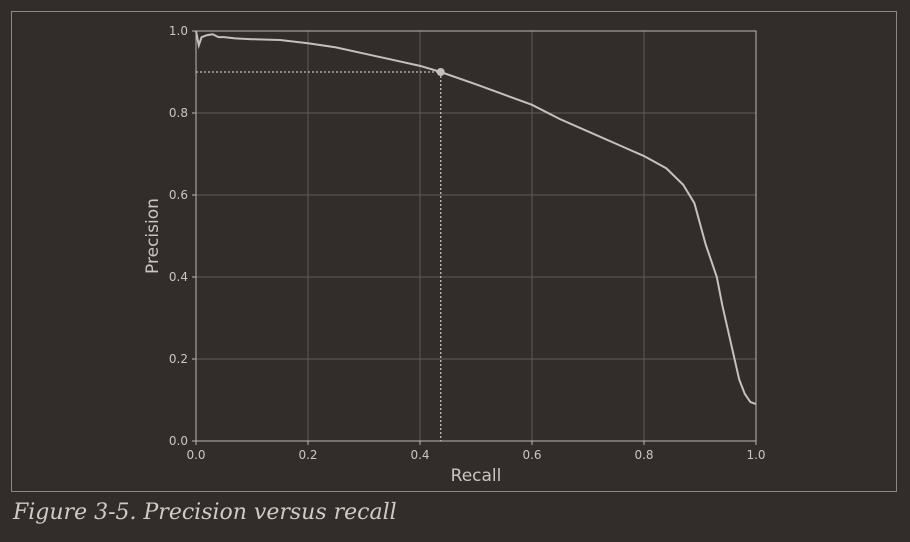 Image resolution: width=910 pixels, height=542 pixels. Describe the element at coordinates (153, 236) in the screenshot. I see `y-axis-label: Precision` at that location.